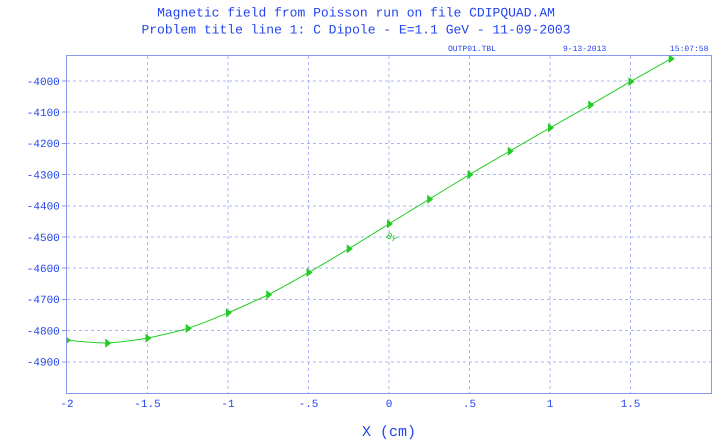  What do you see at coordinates (389, 433) in the screenshot?
I see `x-axis-title: X (cm)` at bounding box center [389, 433].